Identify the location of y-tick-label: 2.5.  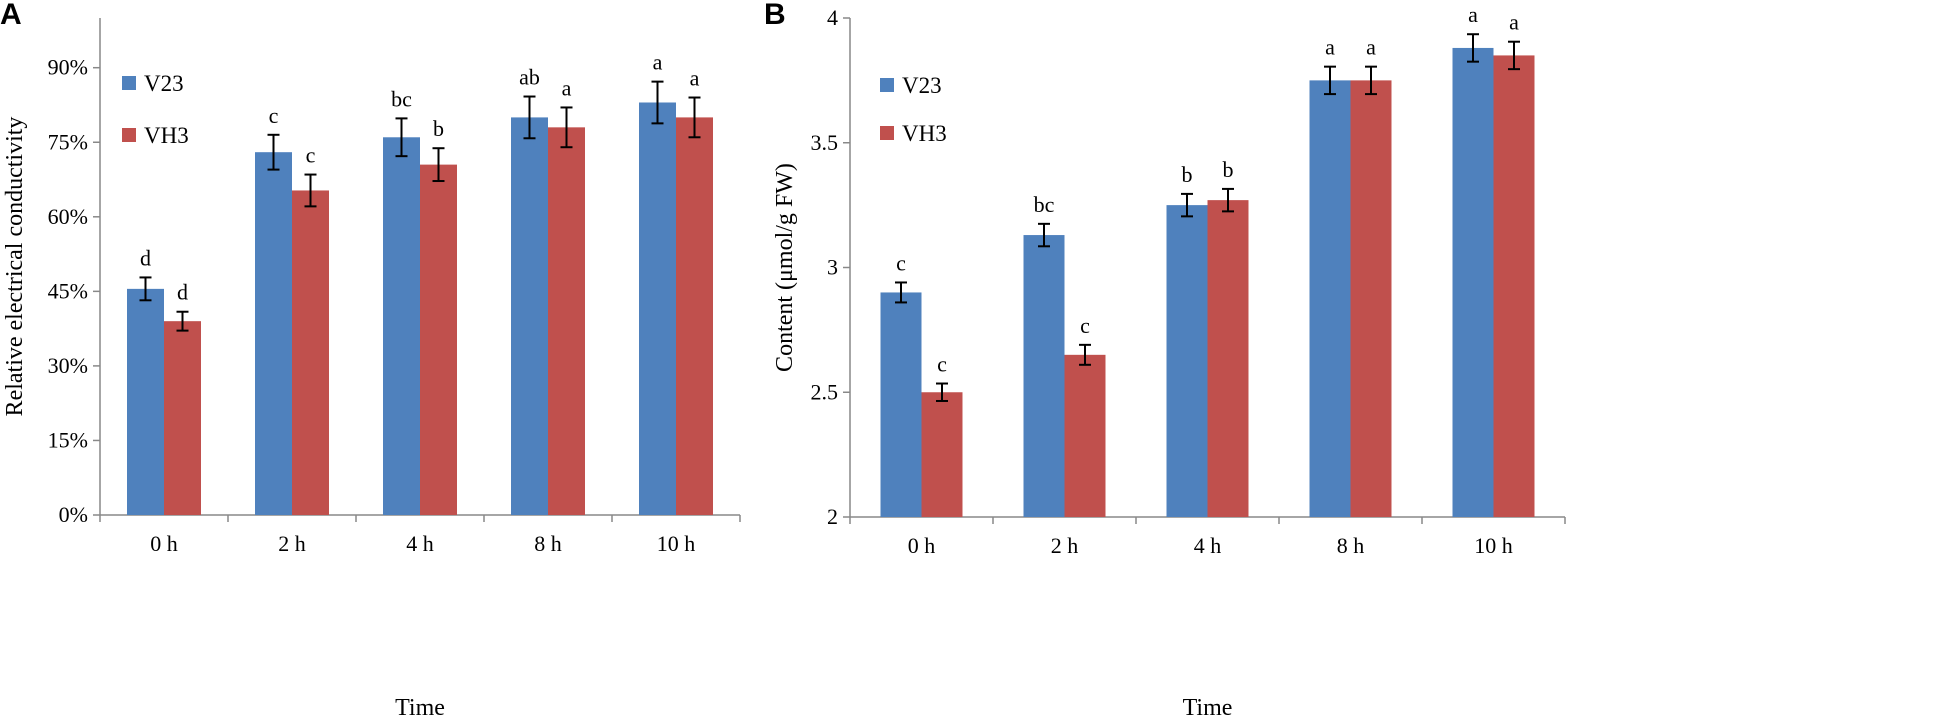
(825, 391).